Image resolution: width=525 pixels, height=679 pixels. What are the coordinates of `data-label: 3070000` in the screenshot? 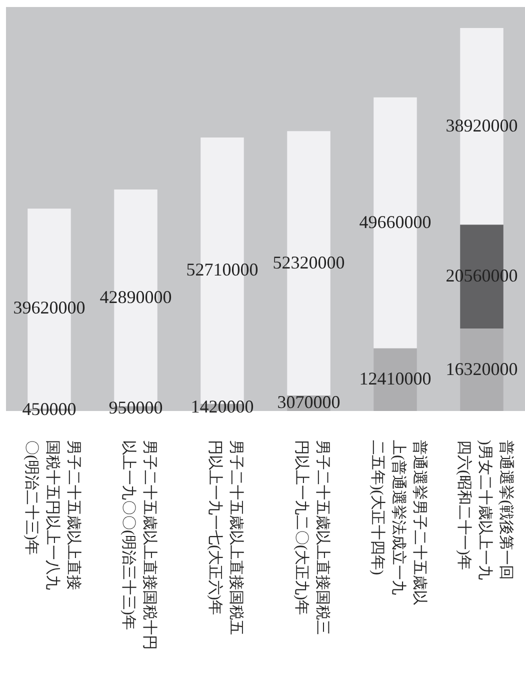 It's located at (308, 402).